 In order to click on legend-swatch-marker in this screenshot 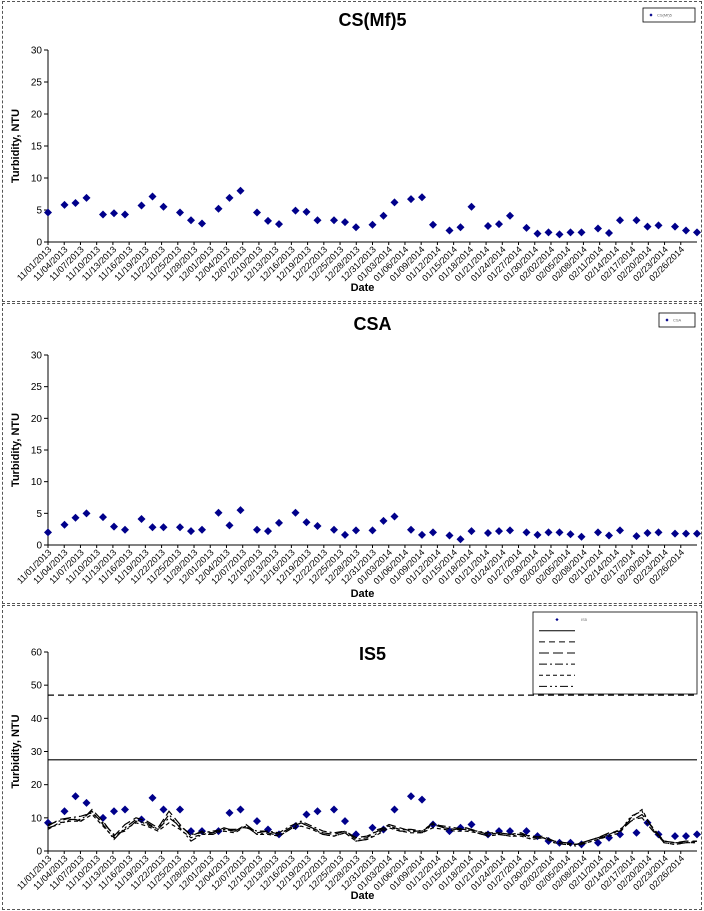, I will do `click(651, 15)`.